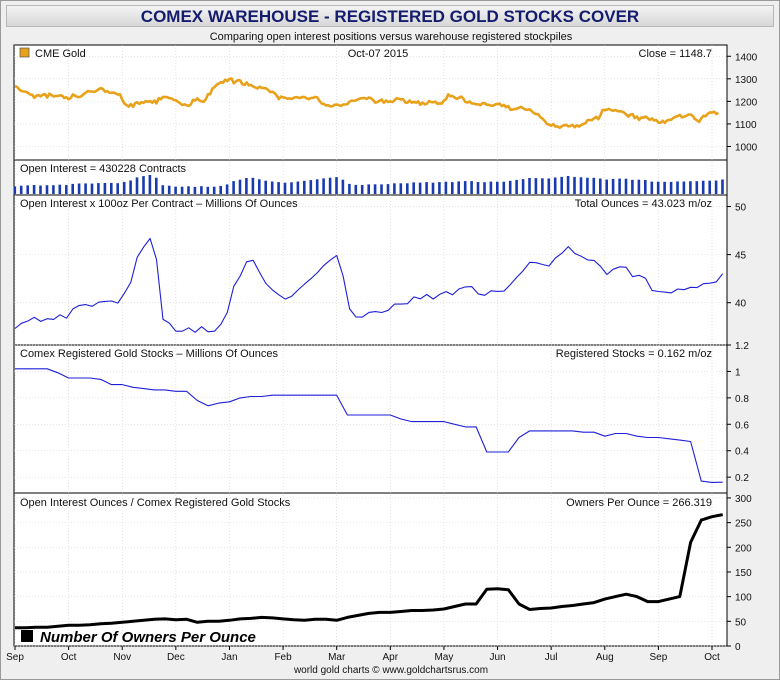 The height and width of the screenshot is (680, 780). I want to click on y-tick-label: 100, so click(743, 598).